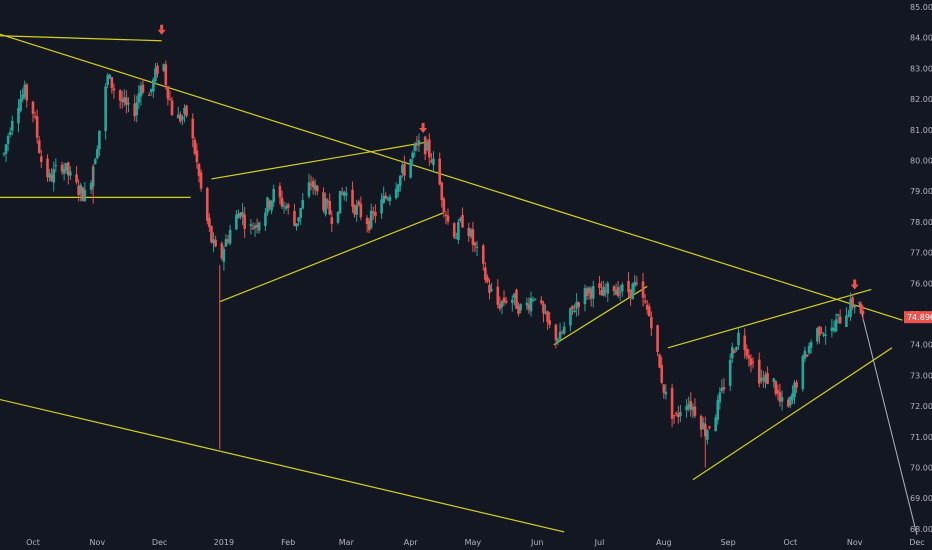 The image size is (932, 550). I want to click on last-price-label: 74.896, so click(919, 317).